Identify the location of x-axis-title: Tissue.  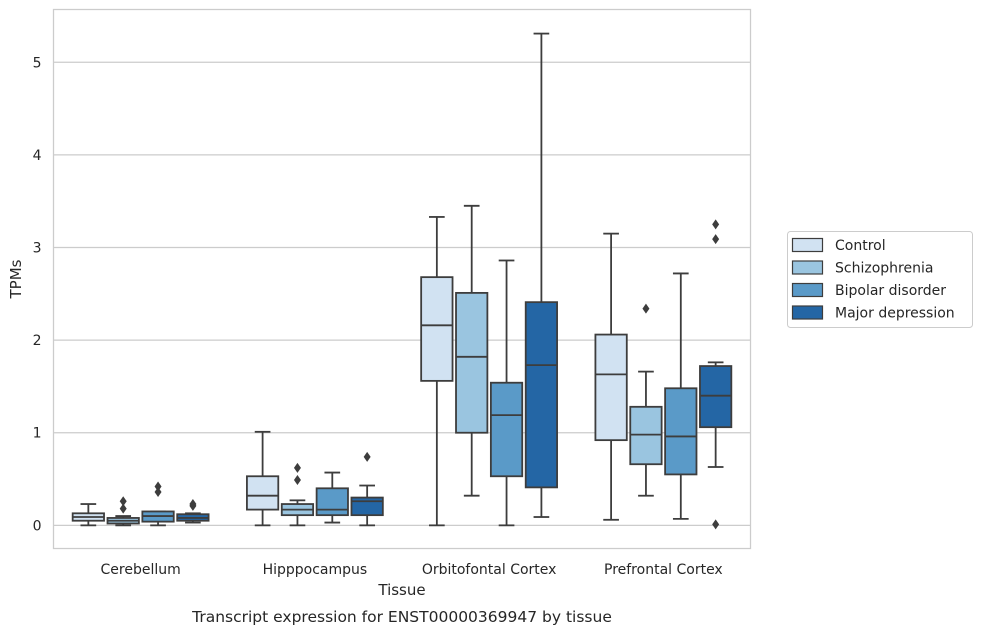
(401, 590).